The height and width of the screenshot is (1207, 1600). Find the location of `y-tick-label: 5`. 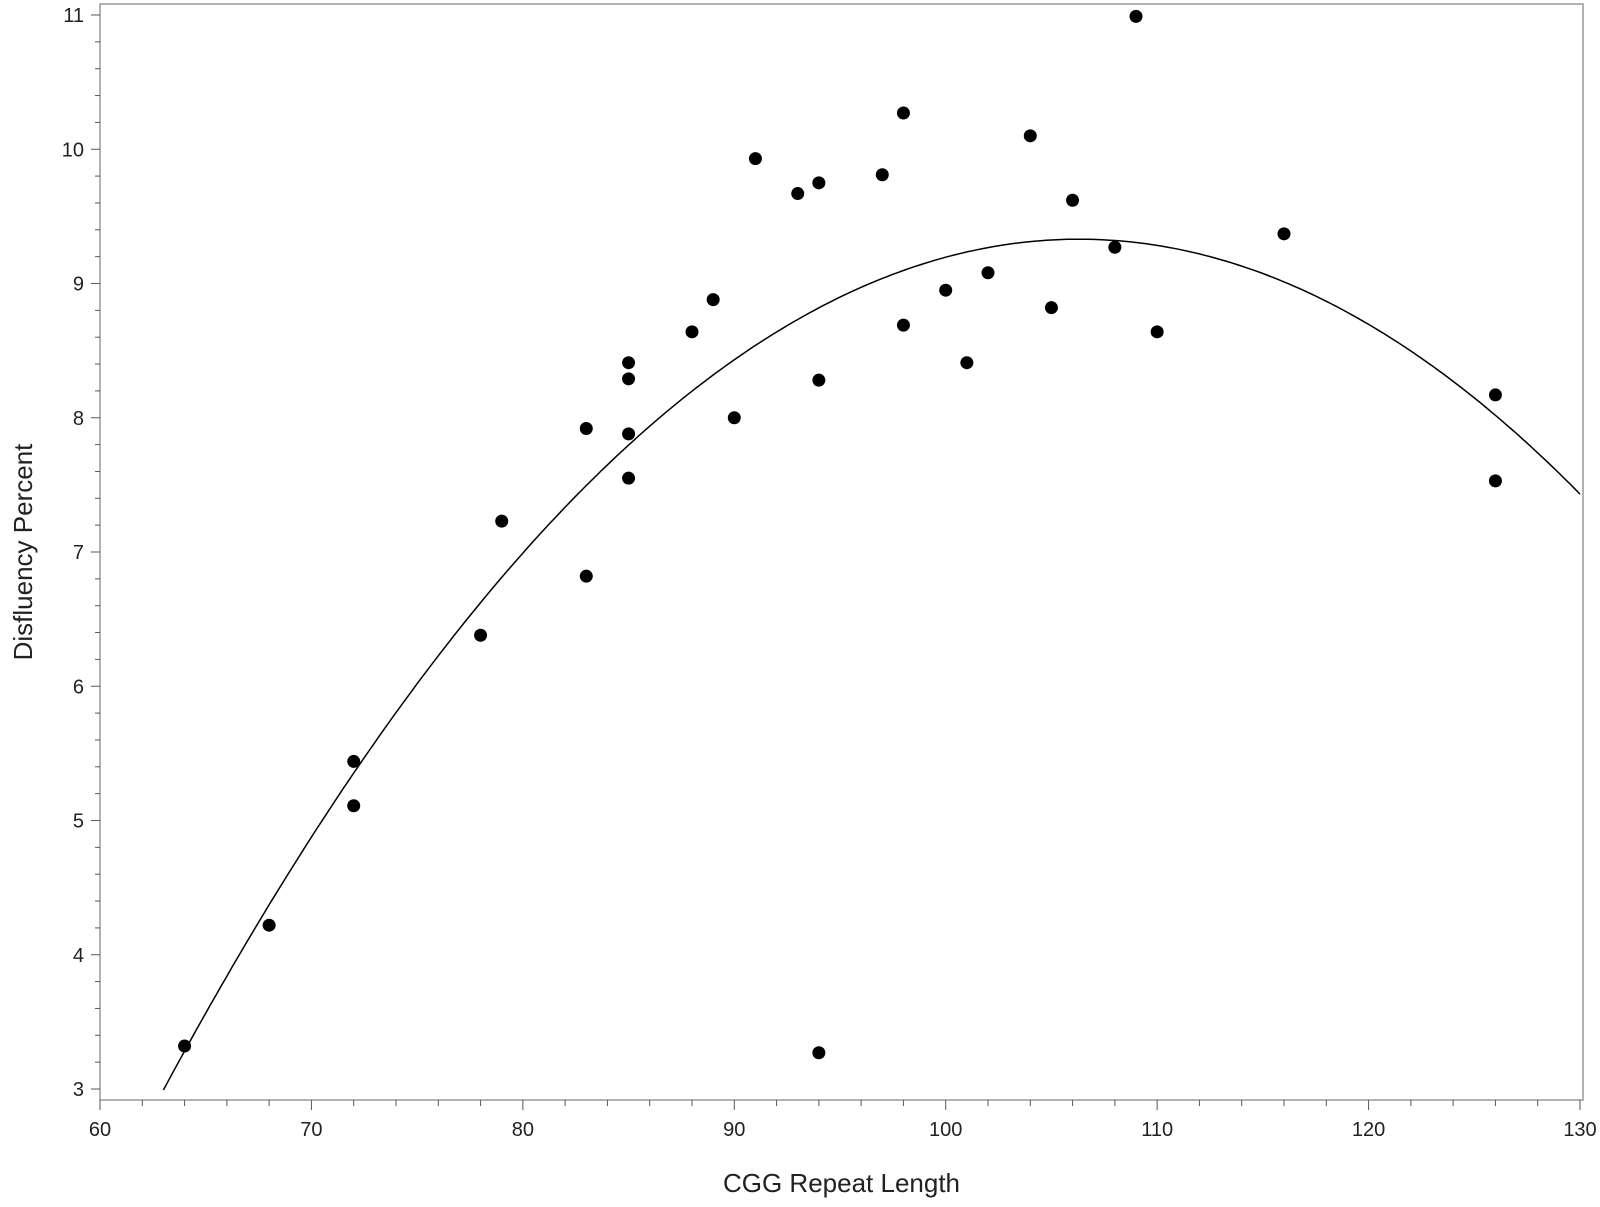

y-tick-label: 5 is located at coordinates (78, 822).